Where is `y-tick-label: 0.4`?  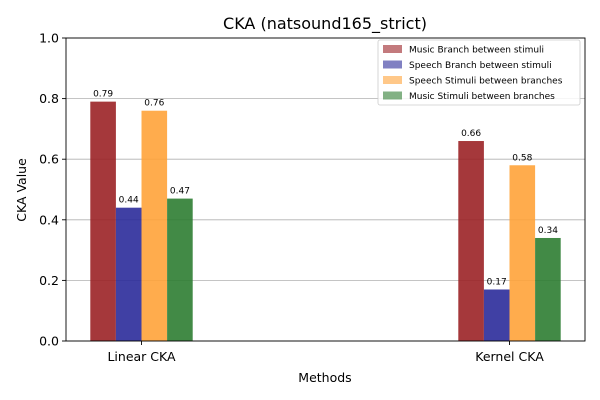
y-tick-label: 0.4 is located at coordinates (49, 219).